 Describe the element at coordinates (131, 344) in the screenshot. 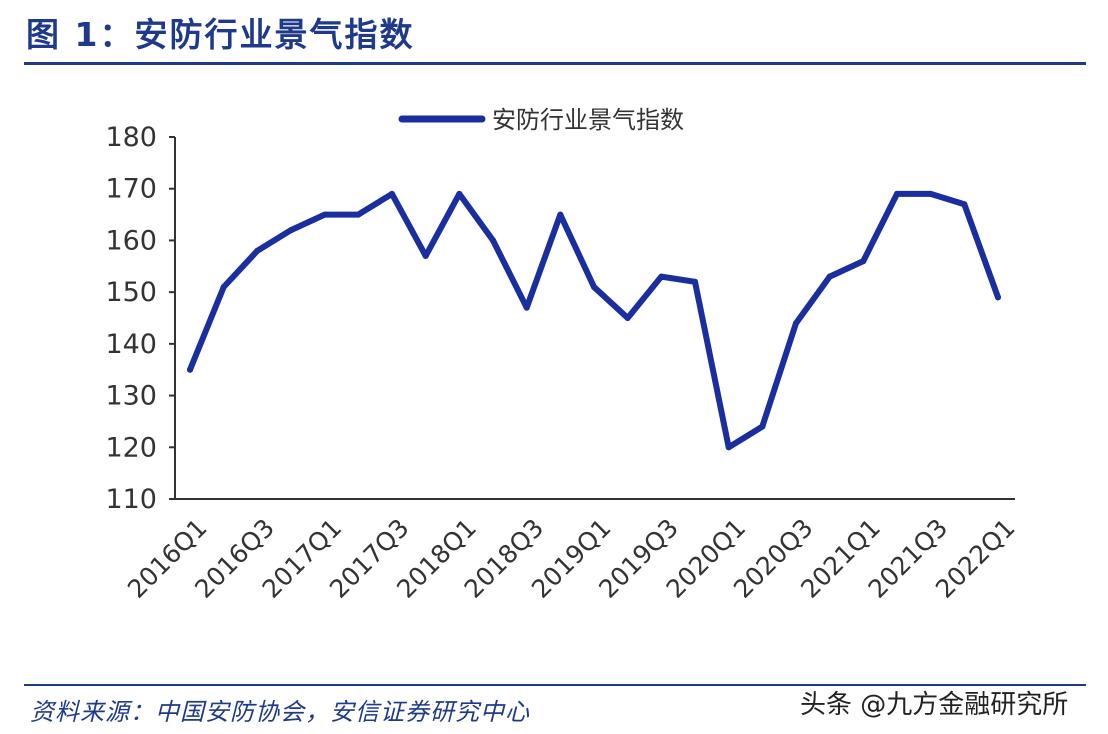

I see `y-tick-label: 140` at that location.